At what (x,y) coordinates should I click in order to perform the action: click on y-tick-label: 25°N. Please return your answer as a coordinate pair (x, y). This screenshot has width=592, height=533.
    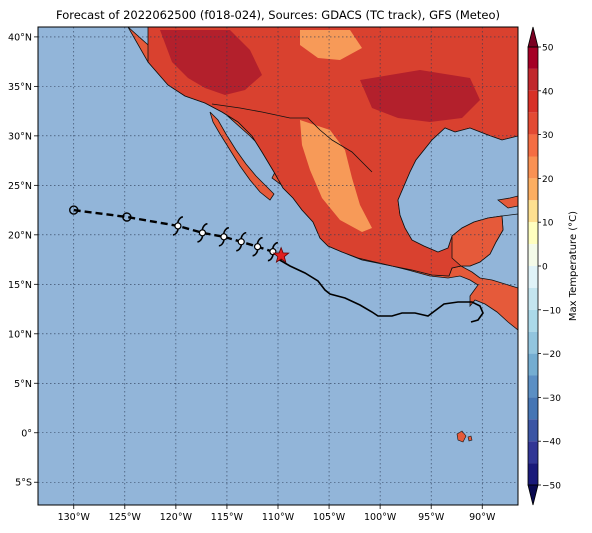
    Looking at the image, I should click on (20, 186).